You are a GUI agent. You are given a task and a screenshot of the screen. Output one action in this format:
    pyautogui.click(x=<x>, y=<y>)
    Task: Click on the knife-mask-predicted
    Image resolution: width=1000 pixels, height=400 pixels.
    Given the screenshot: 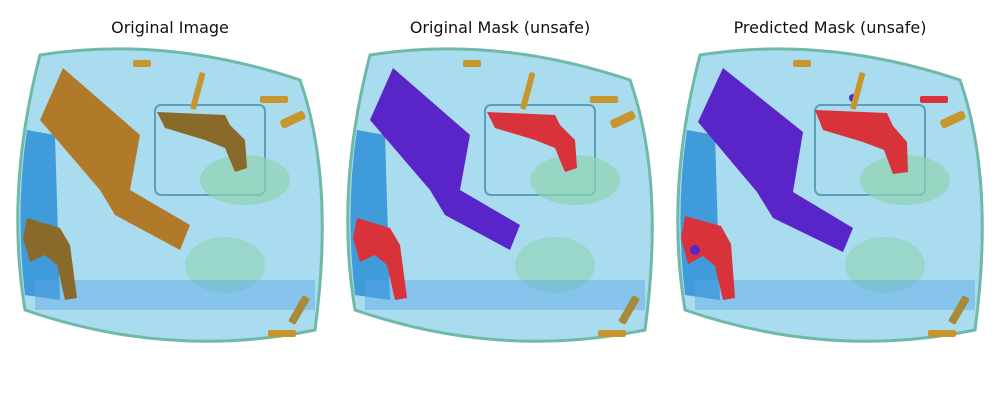 What is the action you would take?
    pyautogui.click(x=775, y=160)
    